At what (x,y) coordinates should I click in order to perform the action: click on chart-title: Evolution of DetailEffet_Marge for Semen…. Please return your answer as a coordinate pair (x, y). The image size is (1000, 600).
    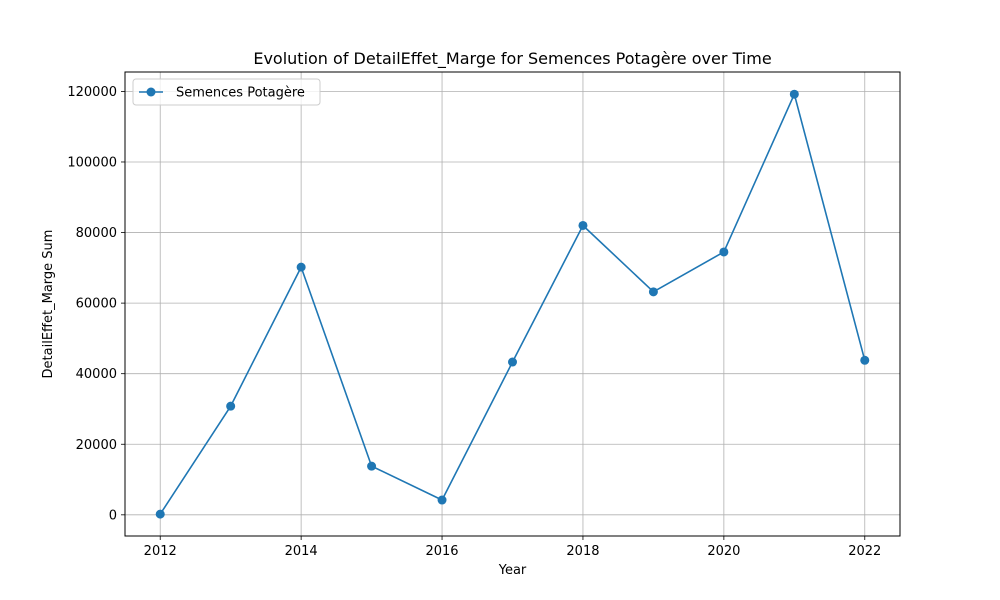
    Looking at the image, I should click on (512, 59).